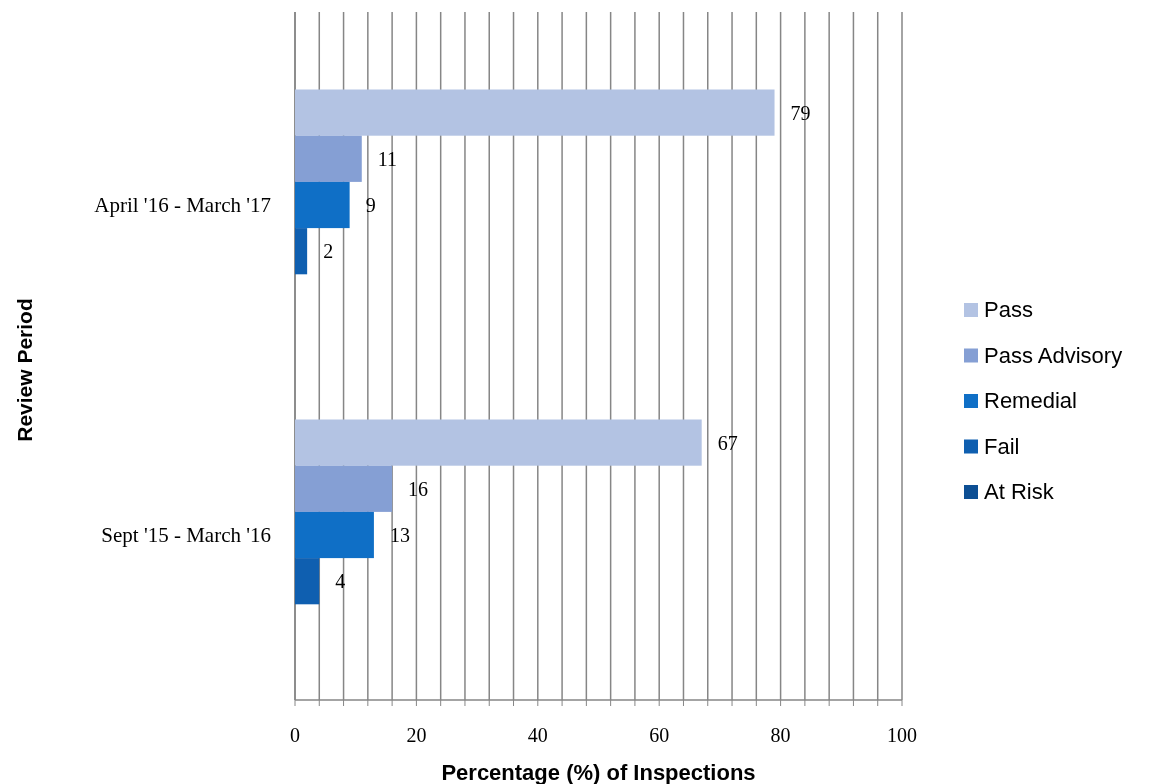 Image resolution: width=1158 pixels, height=784 pixels. Describe the element at coordinates (1053, 355) in the screenshot. I see `legend-label: Pass Advisory` at that location.